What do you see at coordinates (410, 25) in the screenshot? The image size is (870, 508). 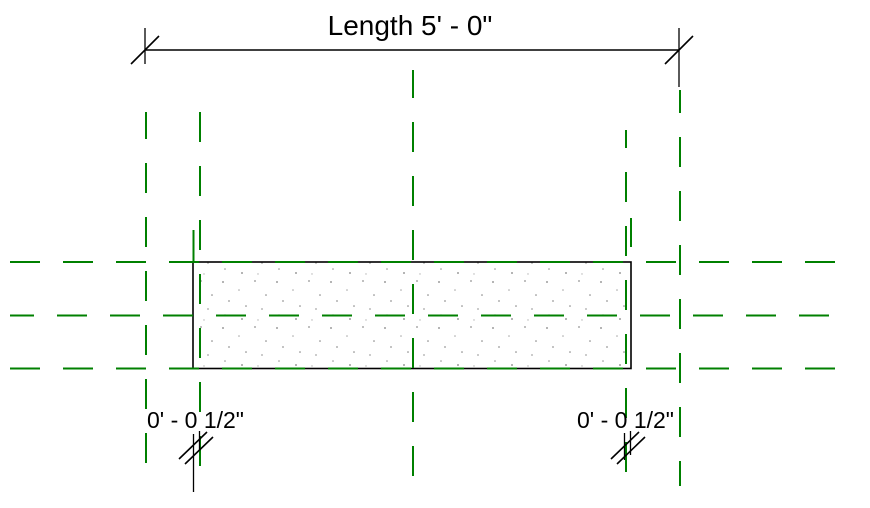 I see `length-dimension-label: Length 5' - 0"` at bounding box center [410, 25].